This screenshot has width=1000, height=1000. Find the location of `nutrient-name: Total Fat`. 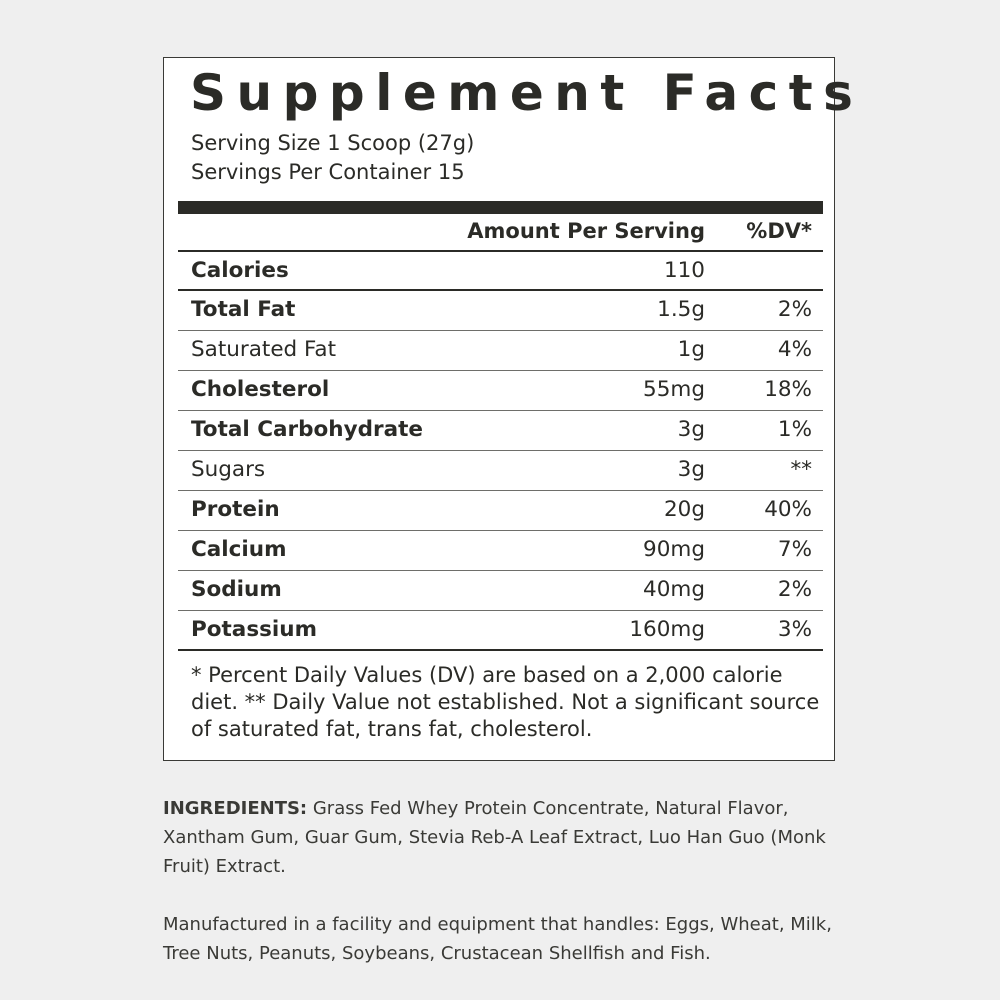

nutrient-name: Total Fat is located at coordinates (243, 309).